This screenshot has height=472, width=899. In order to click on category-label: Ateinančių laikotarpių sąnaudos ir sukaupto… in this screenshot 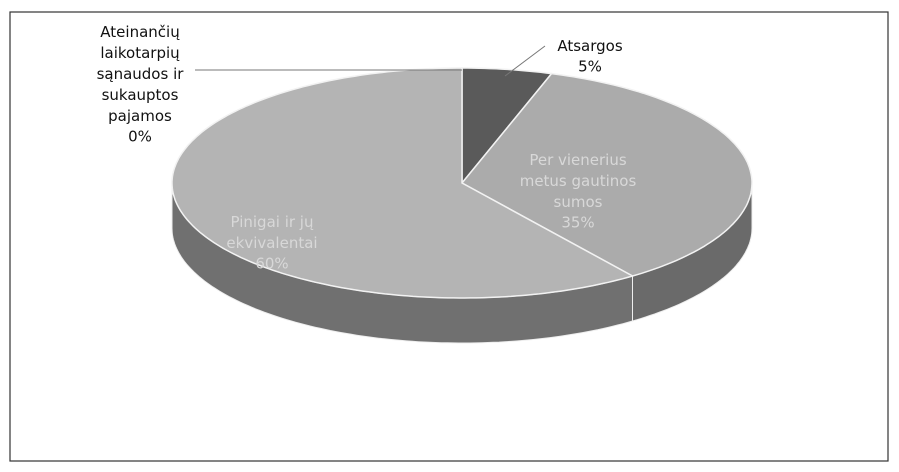, I will do `click(141, 74)`.